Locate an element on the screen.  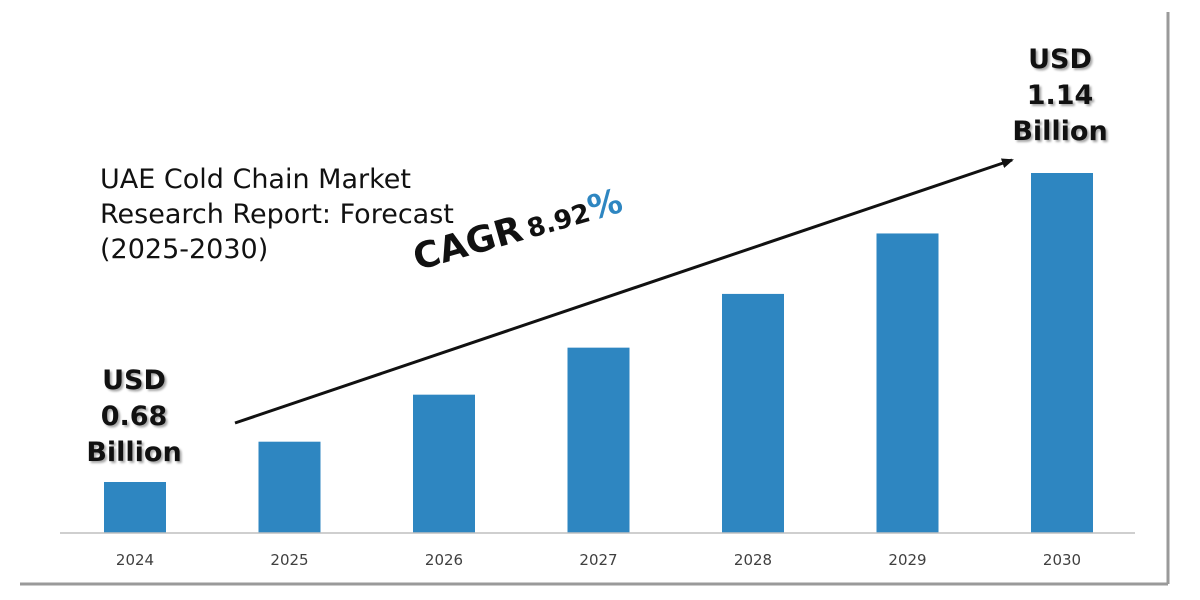
bar-2029 is located at coordinates (907, 383).